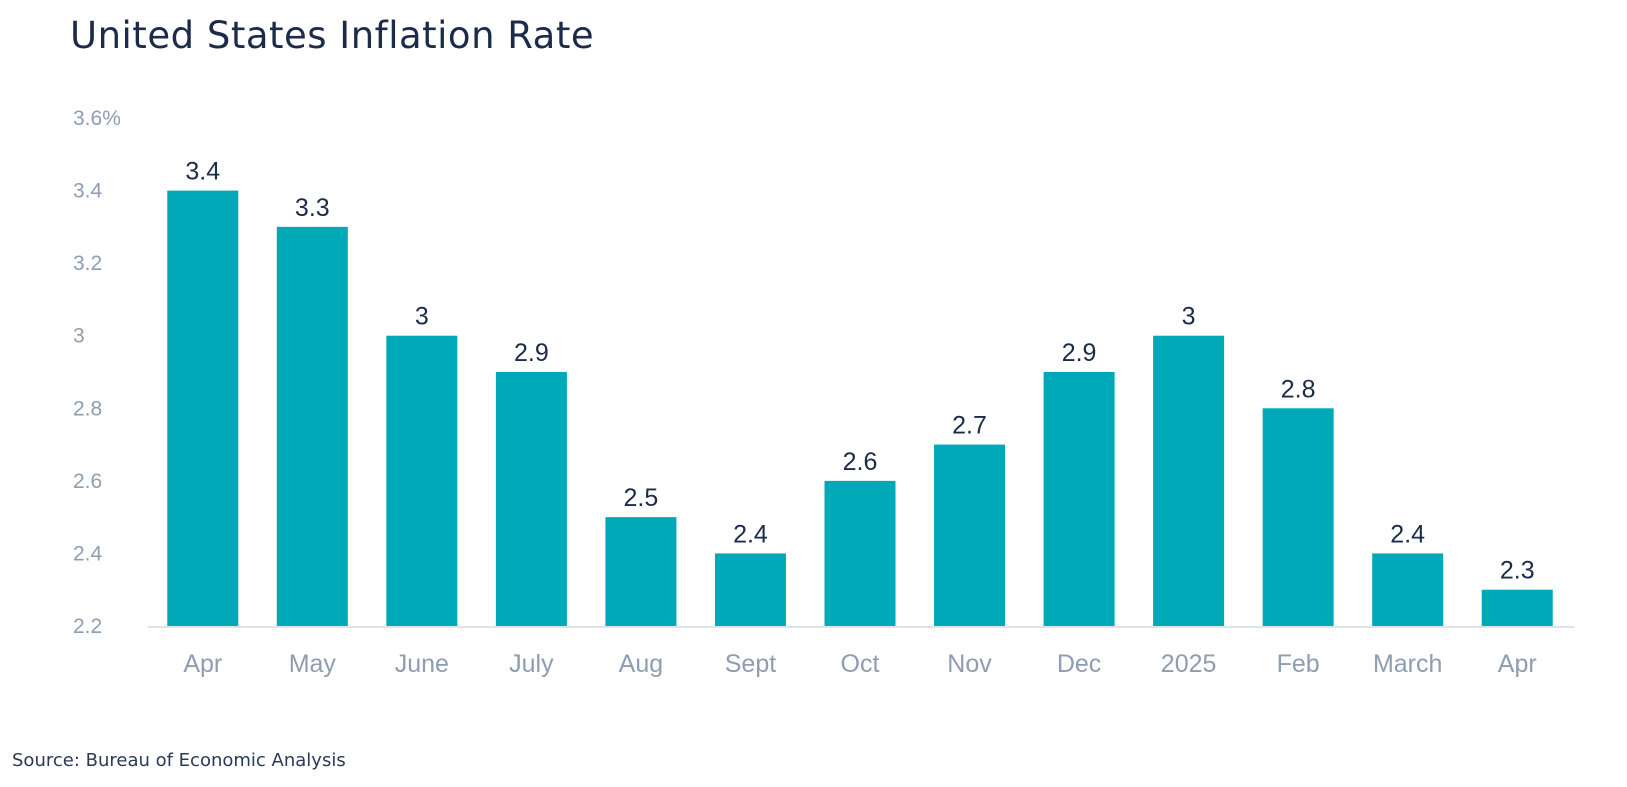 Image resolution: width=1627 pixels, height=787 pixels. I want to click on x-tick-label: Aug, so click(641, 664).